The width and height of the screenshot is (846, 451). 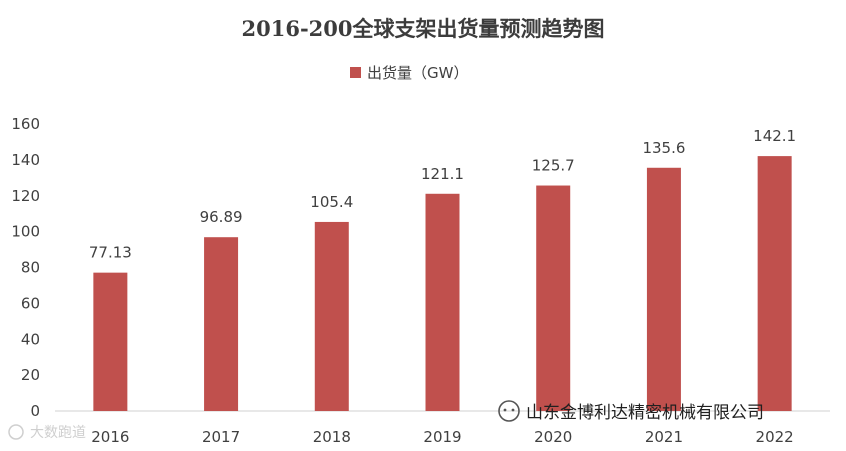 What do you see at coordinates (25, 160) in the screenshot?
I see `y-tick-label: 140` at bounding box center [25, 160].